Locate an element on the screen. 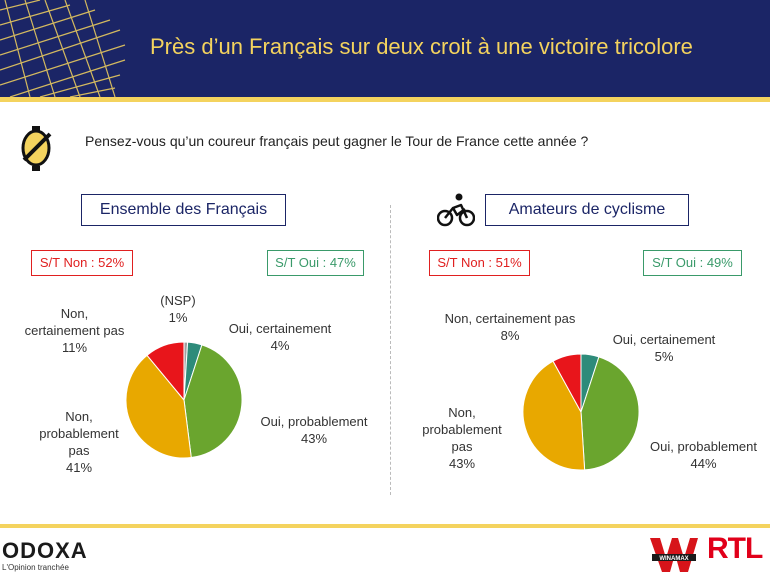 The image size is (770, 578). badge-total-non-left: S/T Non : 52% is located at coordinates (82, 263).